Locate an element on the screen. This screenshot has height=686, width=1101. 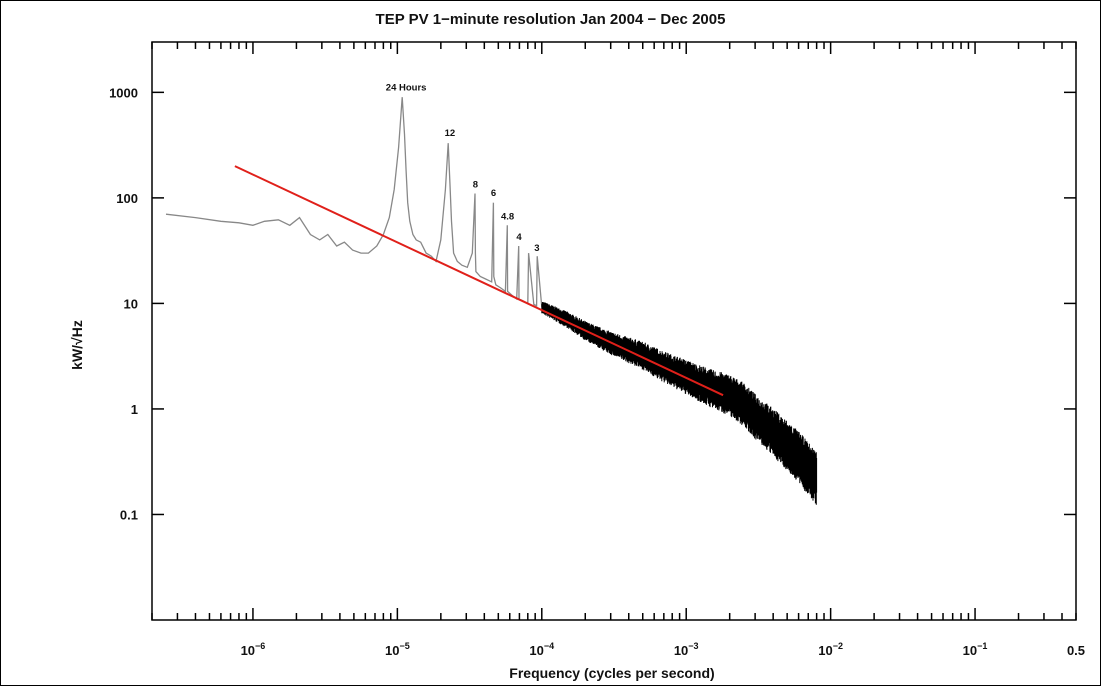
y-tick-label: 0.1 is located at coordinates (129, 514).